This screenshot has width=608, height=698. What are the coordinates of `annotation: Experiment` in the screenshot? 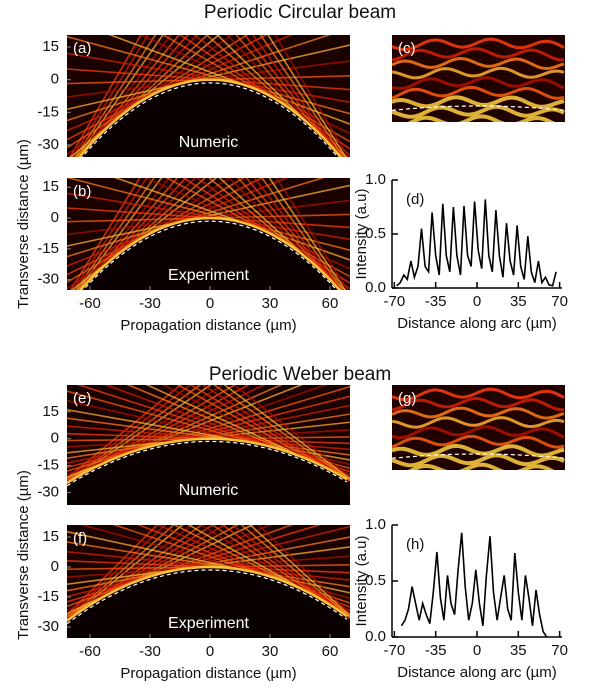 It's located at (208, 623).